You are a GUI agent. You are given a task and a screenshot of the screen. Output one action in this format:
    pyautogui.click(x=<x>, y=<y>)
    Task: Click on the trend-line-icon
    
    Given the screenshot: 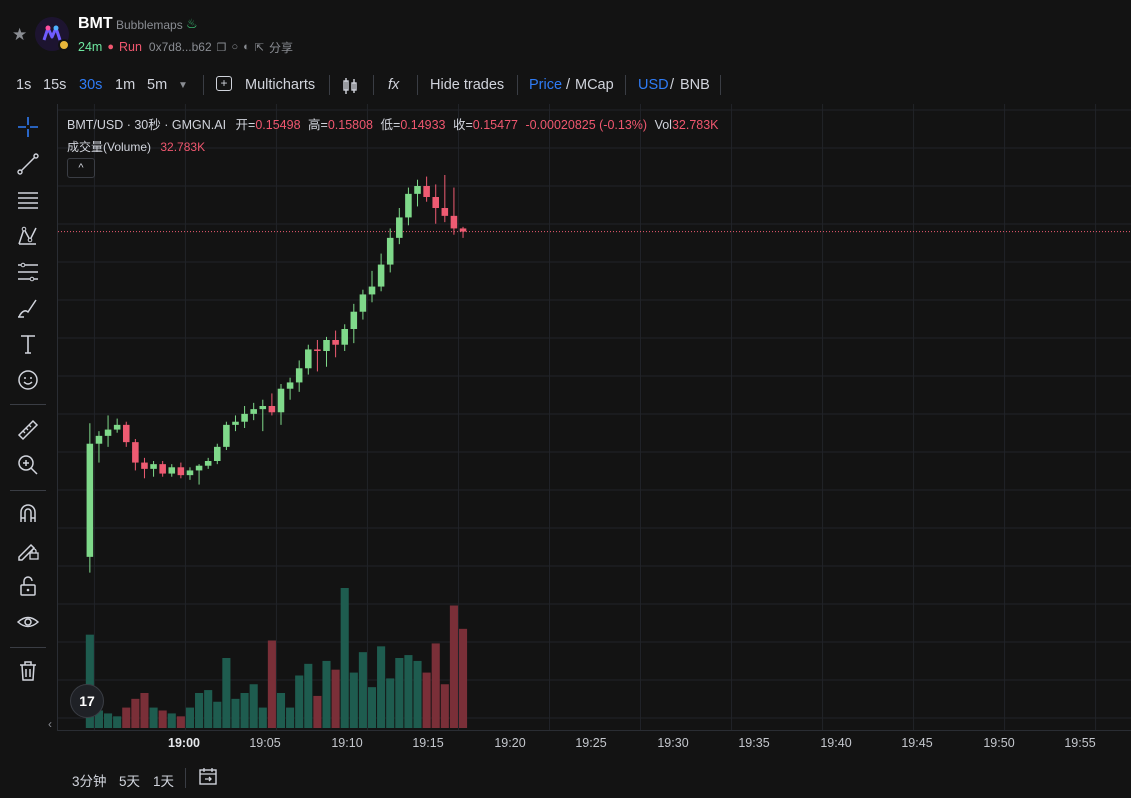 What is the action you would take?
    pyautogui.click(x=28, y=164)
    